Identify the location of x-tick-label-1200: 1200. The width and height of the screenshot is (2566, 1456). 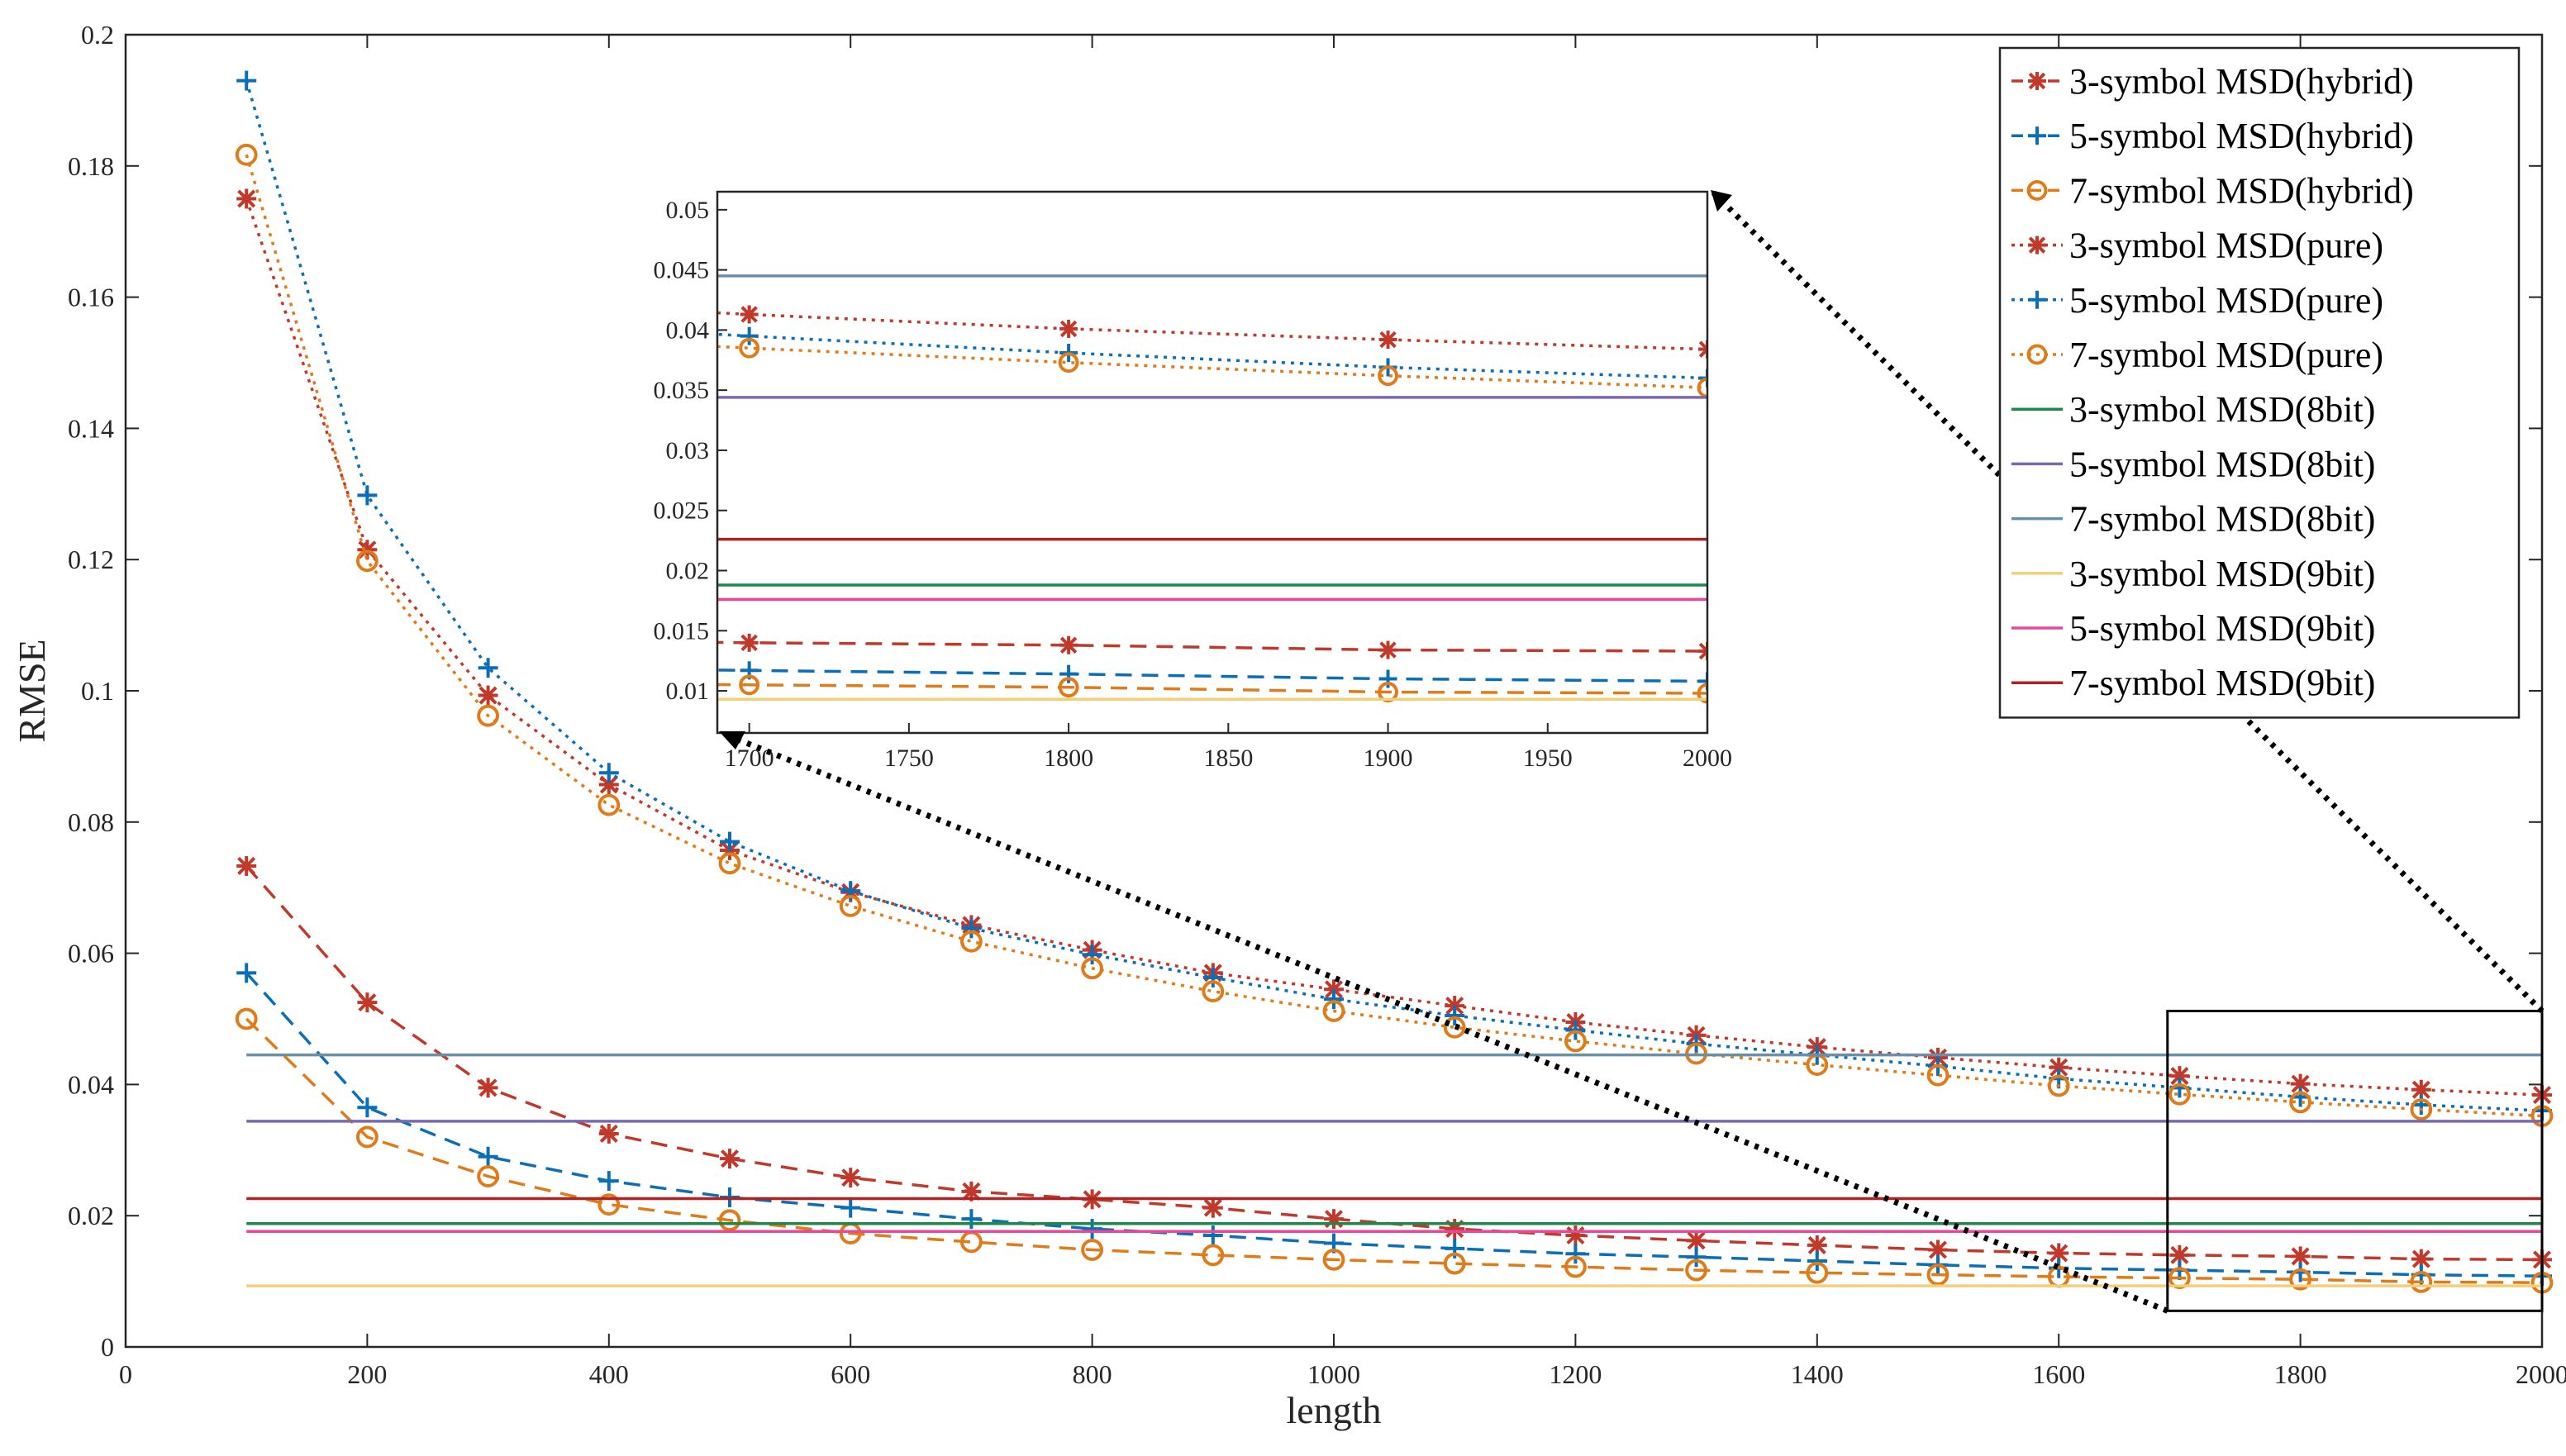
(1575, 1374).